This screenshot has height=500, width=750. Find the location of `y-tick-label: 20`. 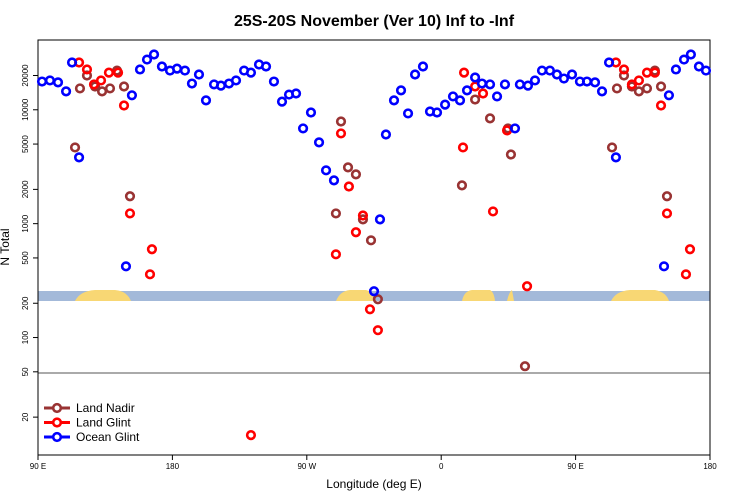

y-tick-label: 20 is located at coordinates (25, 416).